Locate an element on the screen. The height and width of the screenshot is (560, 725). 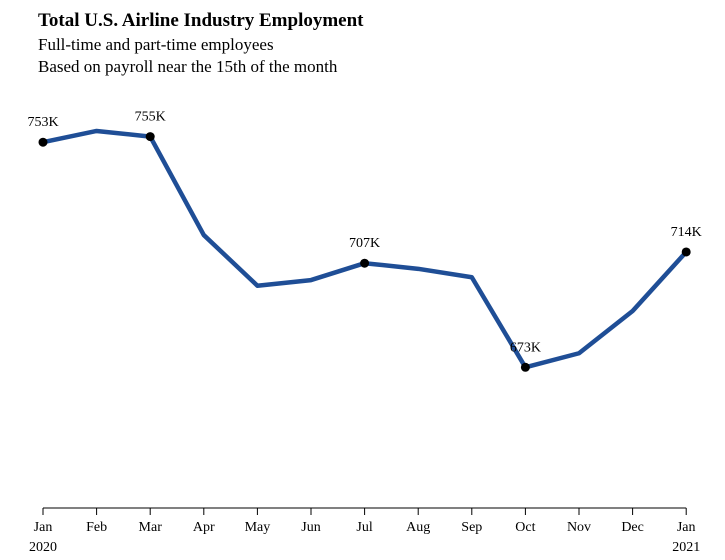
x-tick-label: Aug is located at coordinates (418, 527).